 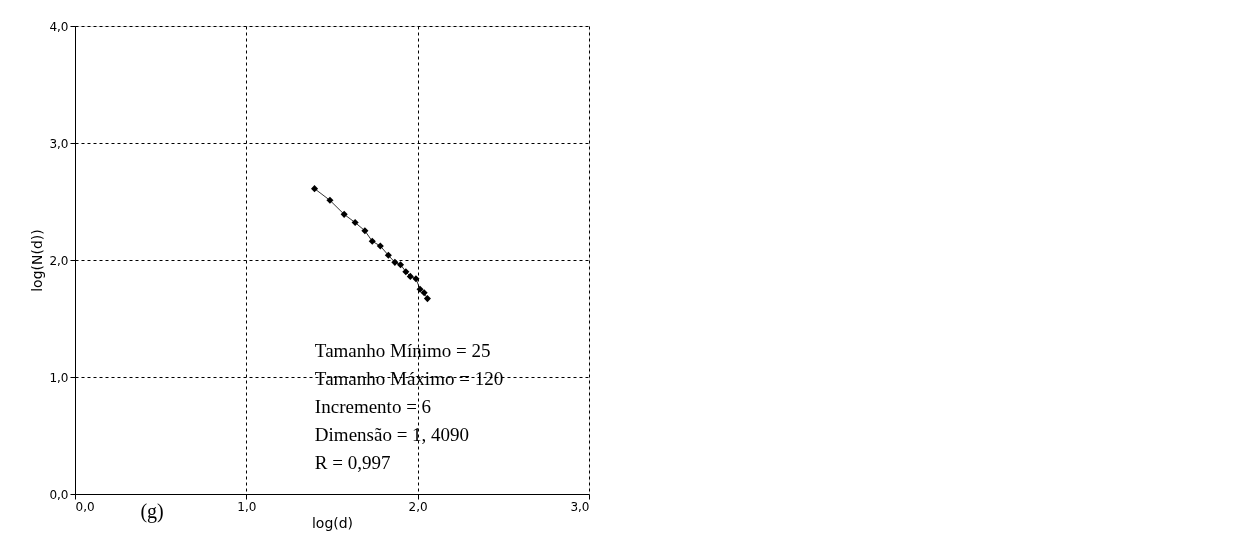 What do you see at coordinates (59, 26) in the screenshot?
I see `y-tick-label: 4,0` at bounding box center [59, 26].